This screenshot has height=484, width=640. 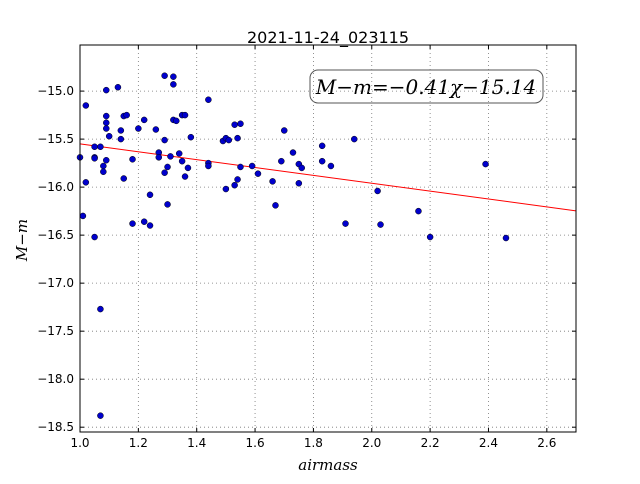 What do you see at coordinates (55, 235) in the screenshot?
I see `y-tick-label: −16.5` at bounding box center [55, 235].